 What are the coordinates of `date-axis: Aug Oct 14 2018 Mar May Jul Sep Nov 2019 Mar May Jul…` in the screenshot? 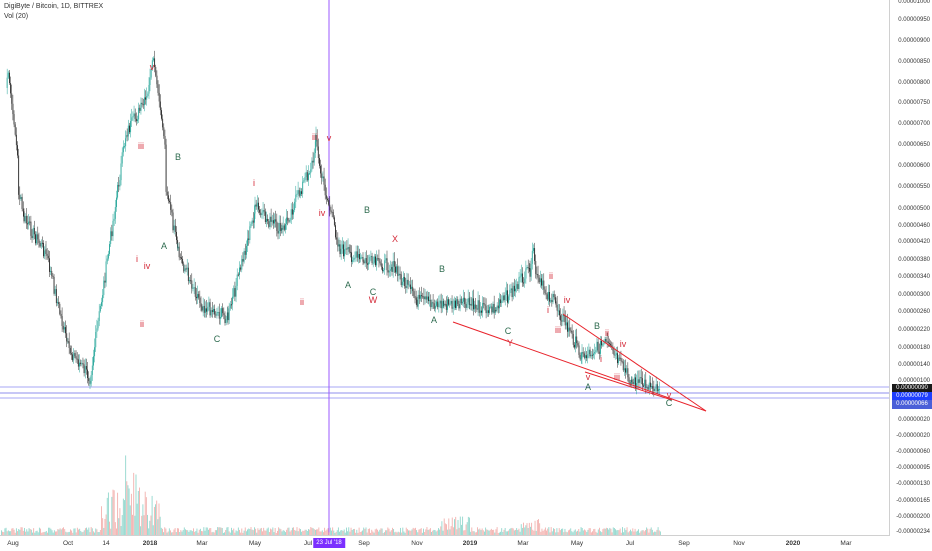 It's located at (445, 543).